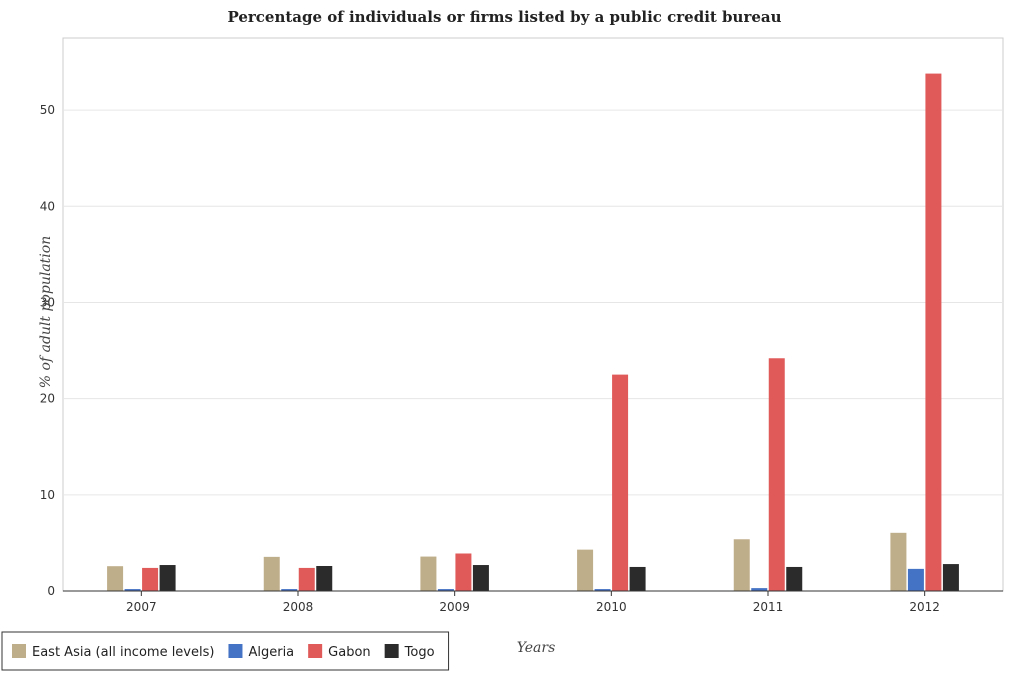 The height and width of the screenshot is (700, 1009). Describe the element at coordinates (51, 591) in the screenshot. I see `y-tick-label: 0` at that location.